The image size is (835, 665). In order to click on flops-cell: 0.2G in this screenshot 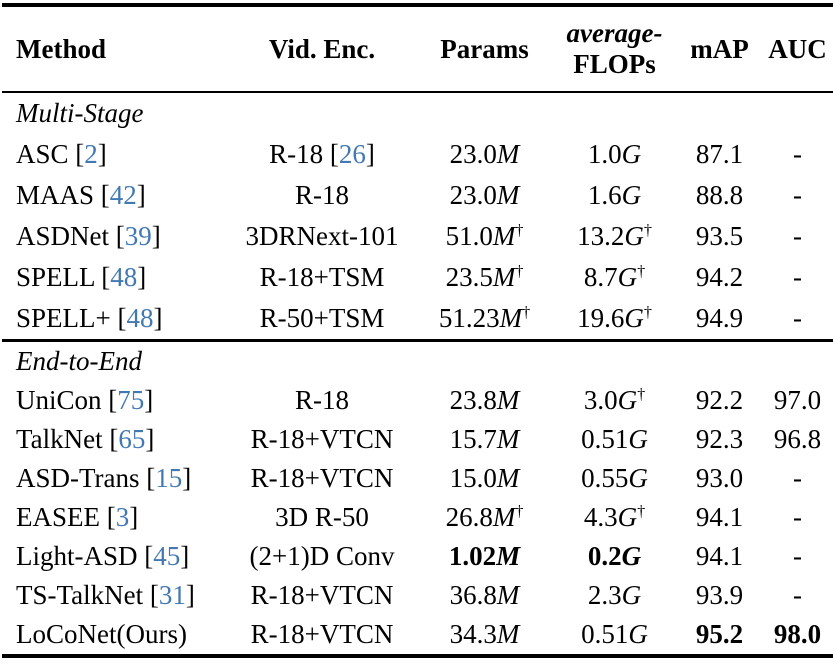, I will do `click(614, 556)`.